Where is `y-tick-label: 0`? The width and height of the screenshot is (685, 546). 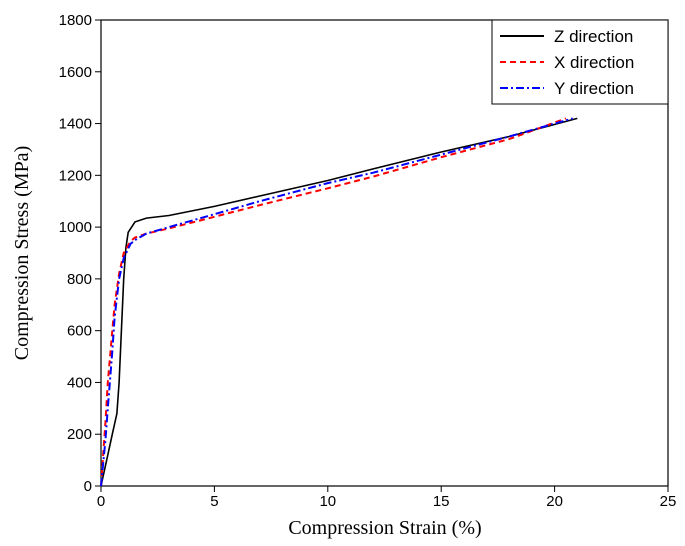 y-tick-label: 0 is located at coordinates (88, 486).